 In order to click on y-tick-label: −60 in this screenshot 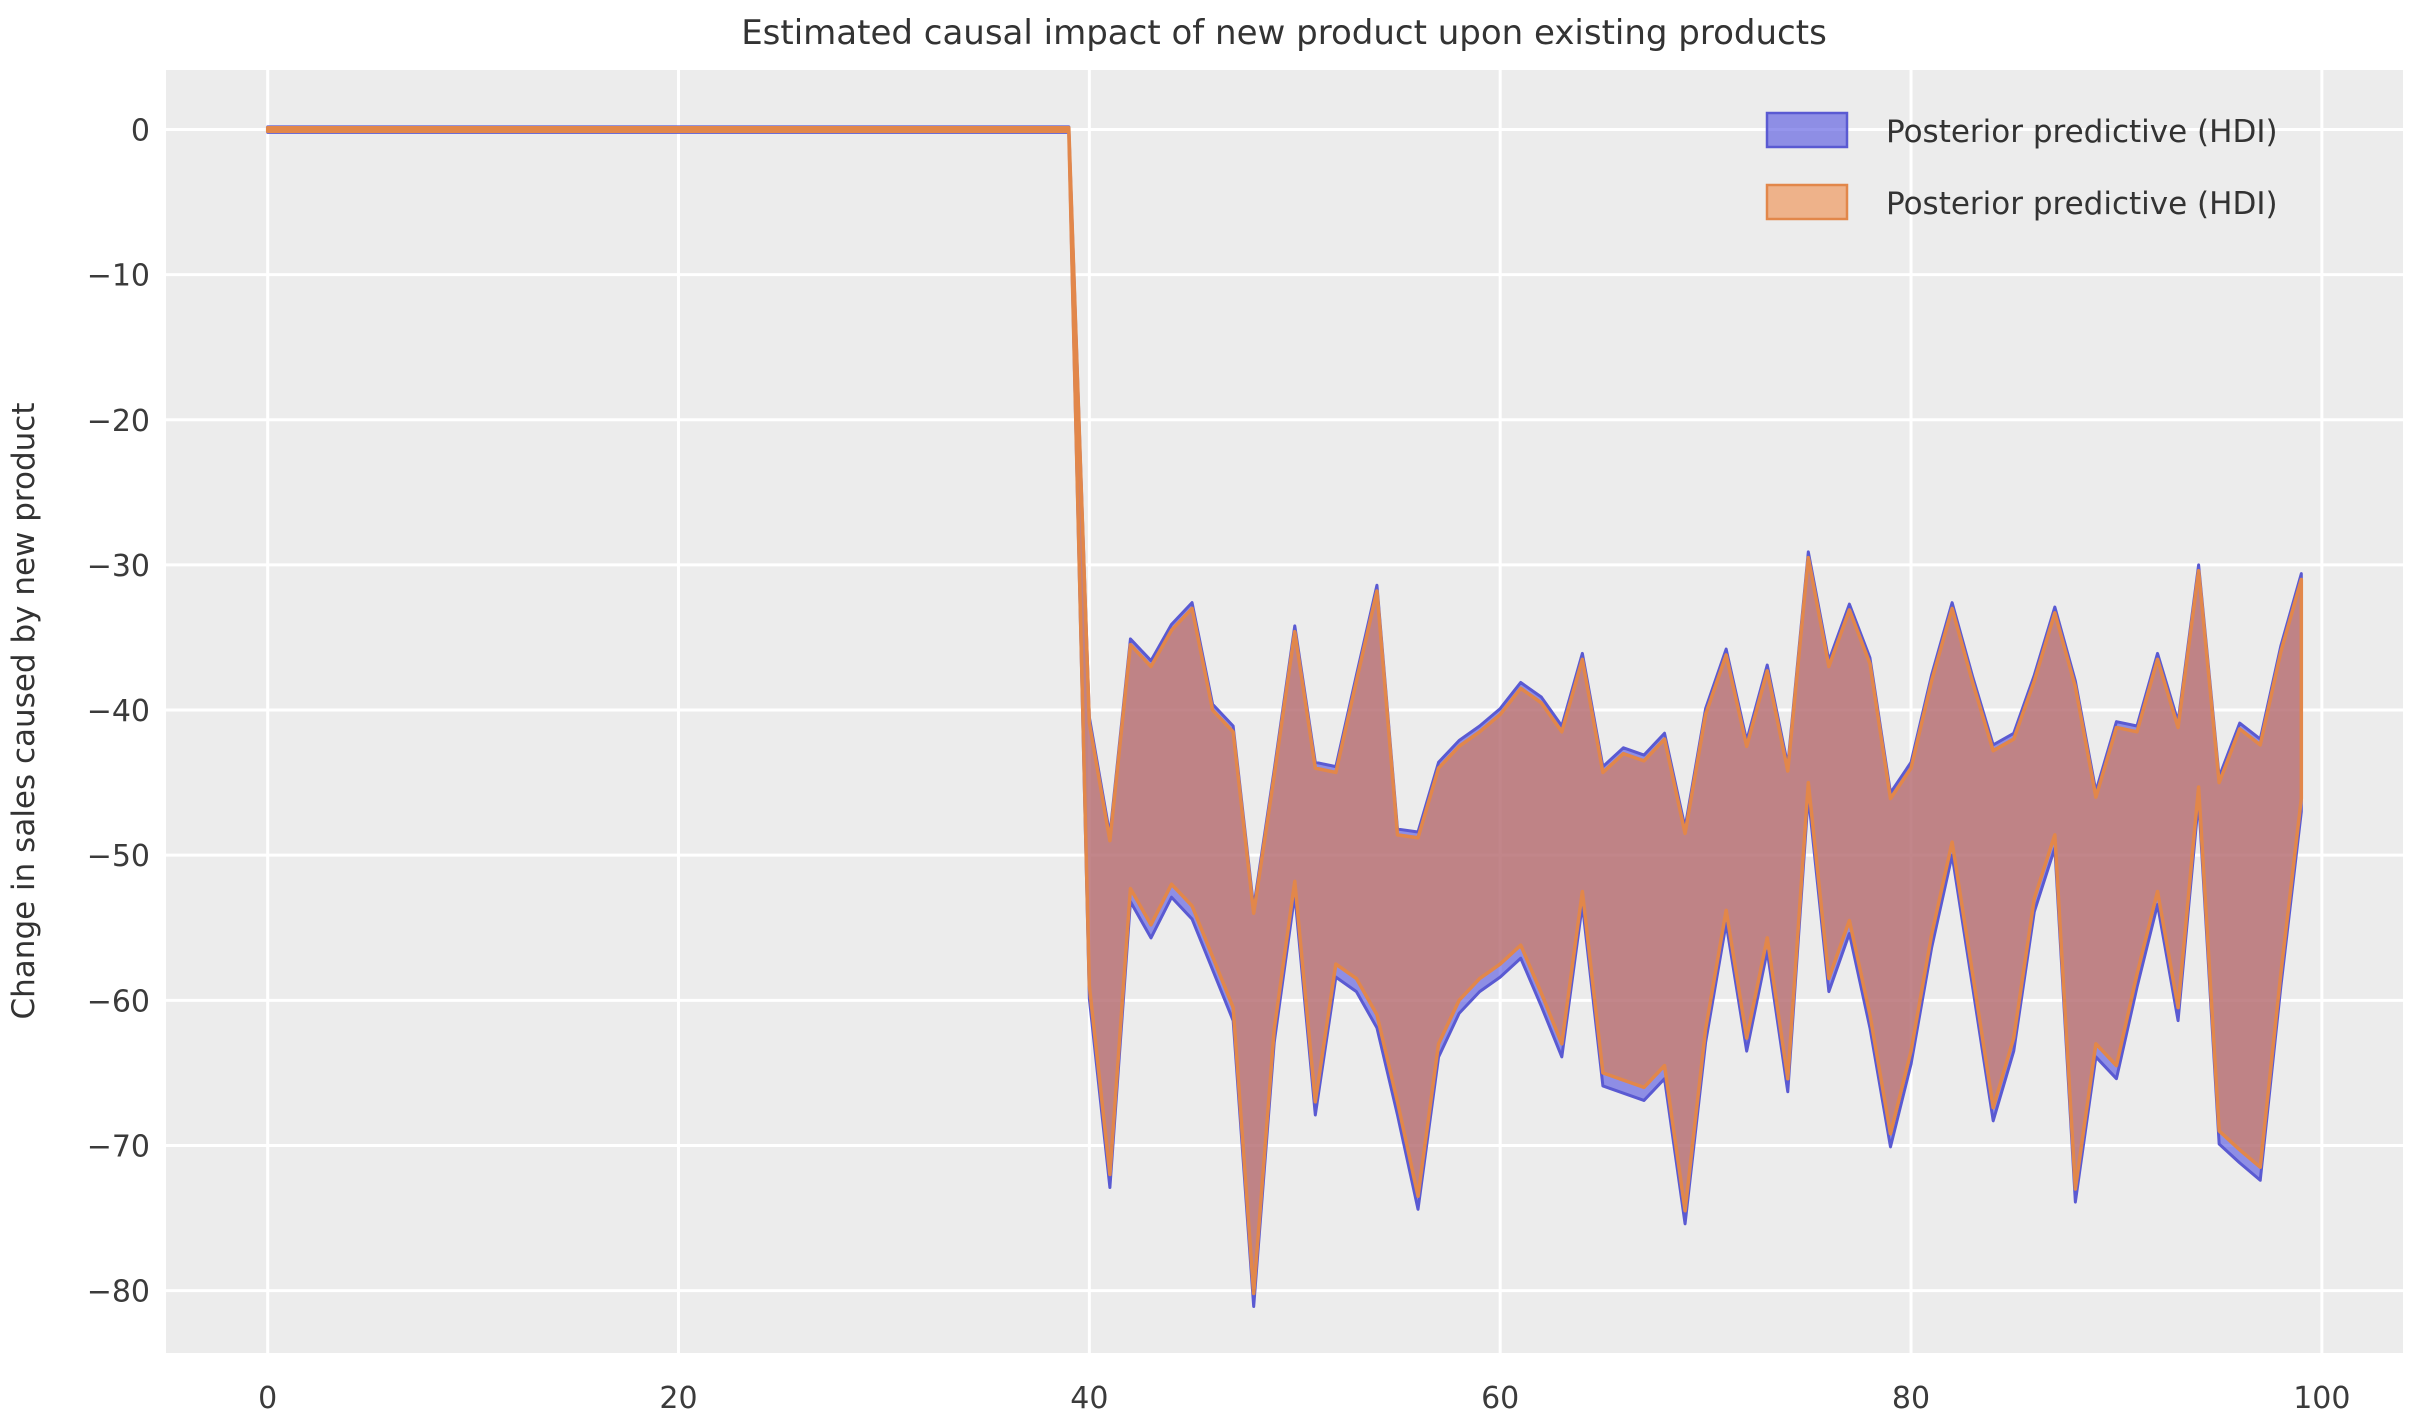, I will do `click(118, 1001)`.